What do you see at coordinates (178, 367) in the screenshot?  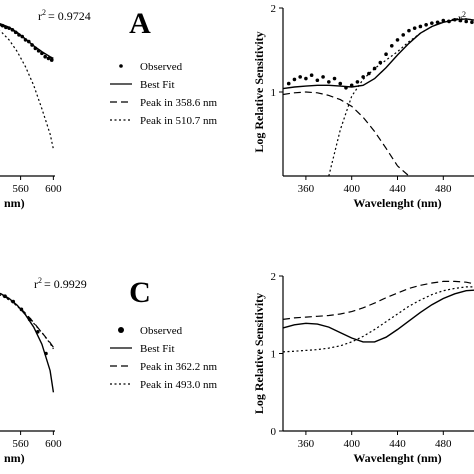 I see `legend-entry: Peak in 362.2 nm` at bounding box center [178, 367].